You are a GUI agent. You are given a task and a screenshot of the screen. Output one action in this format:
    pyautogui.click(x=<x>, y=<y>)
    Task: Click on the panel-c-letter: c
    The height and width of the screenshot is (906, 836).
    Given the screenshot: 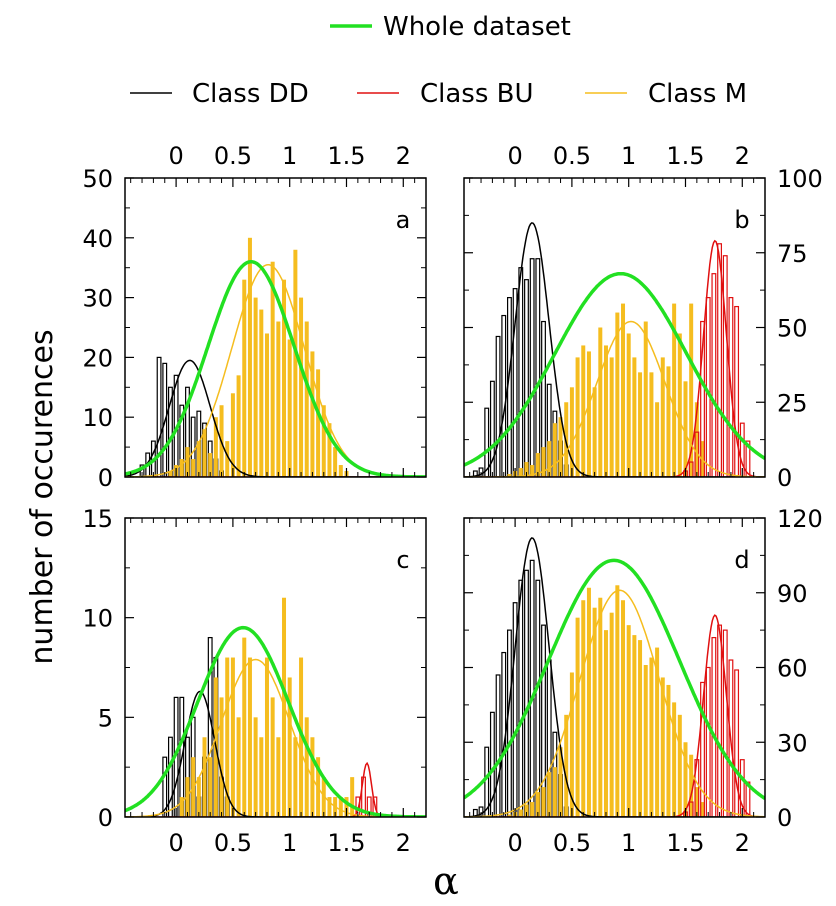 What is the action you would take?
    pyautogui.click(x=402, y=560)
    